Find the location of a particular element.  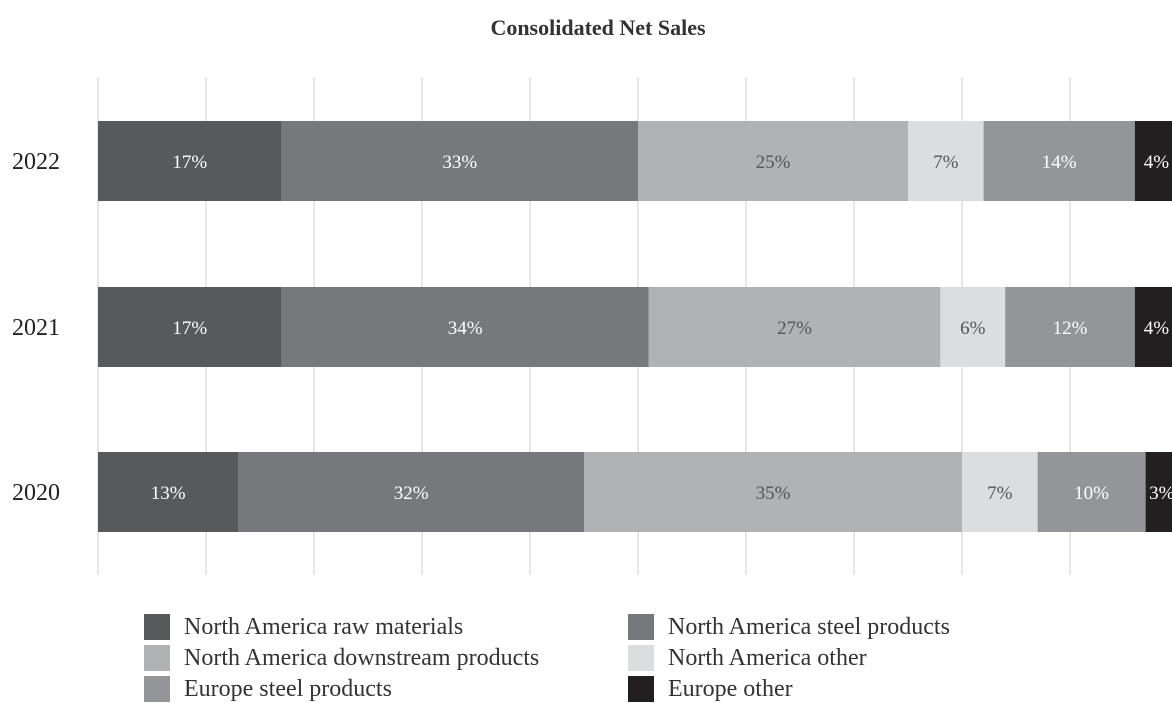

data-label: 35% is located at coordinates (773, 493).